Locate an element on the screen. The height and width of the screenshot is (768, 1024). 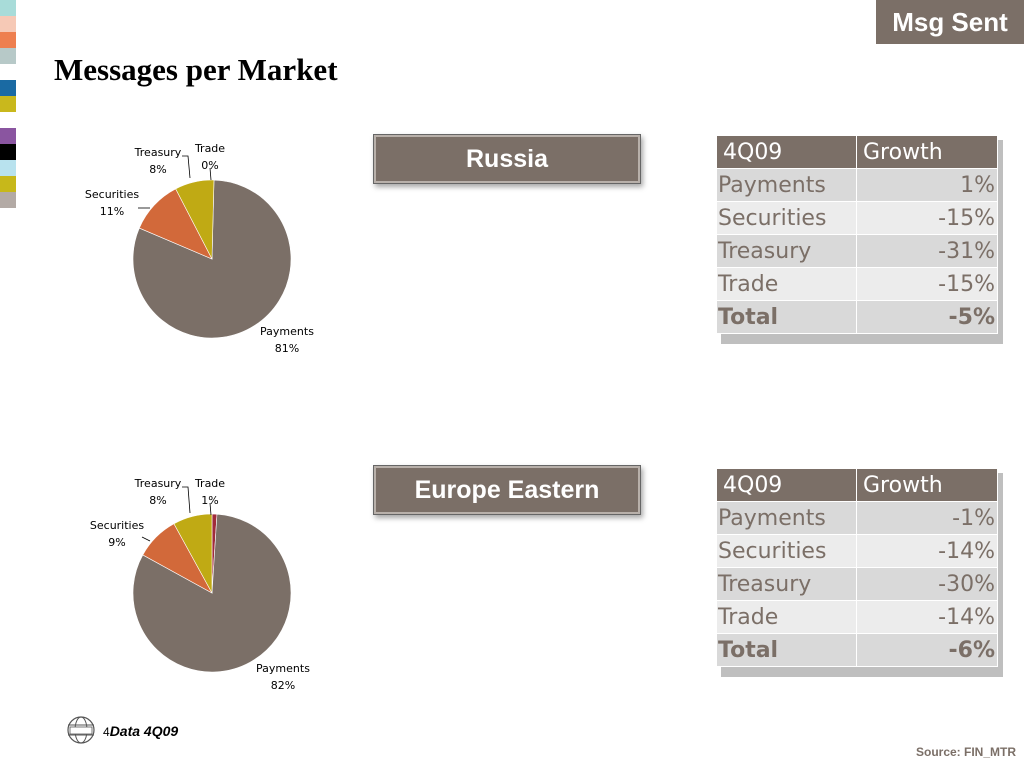
table-row: Payments 1% is located at coordinates (857, 185).